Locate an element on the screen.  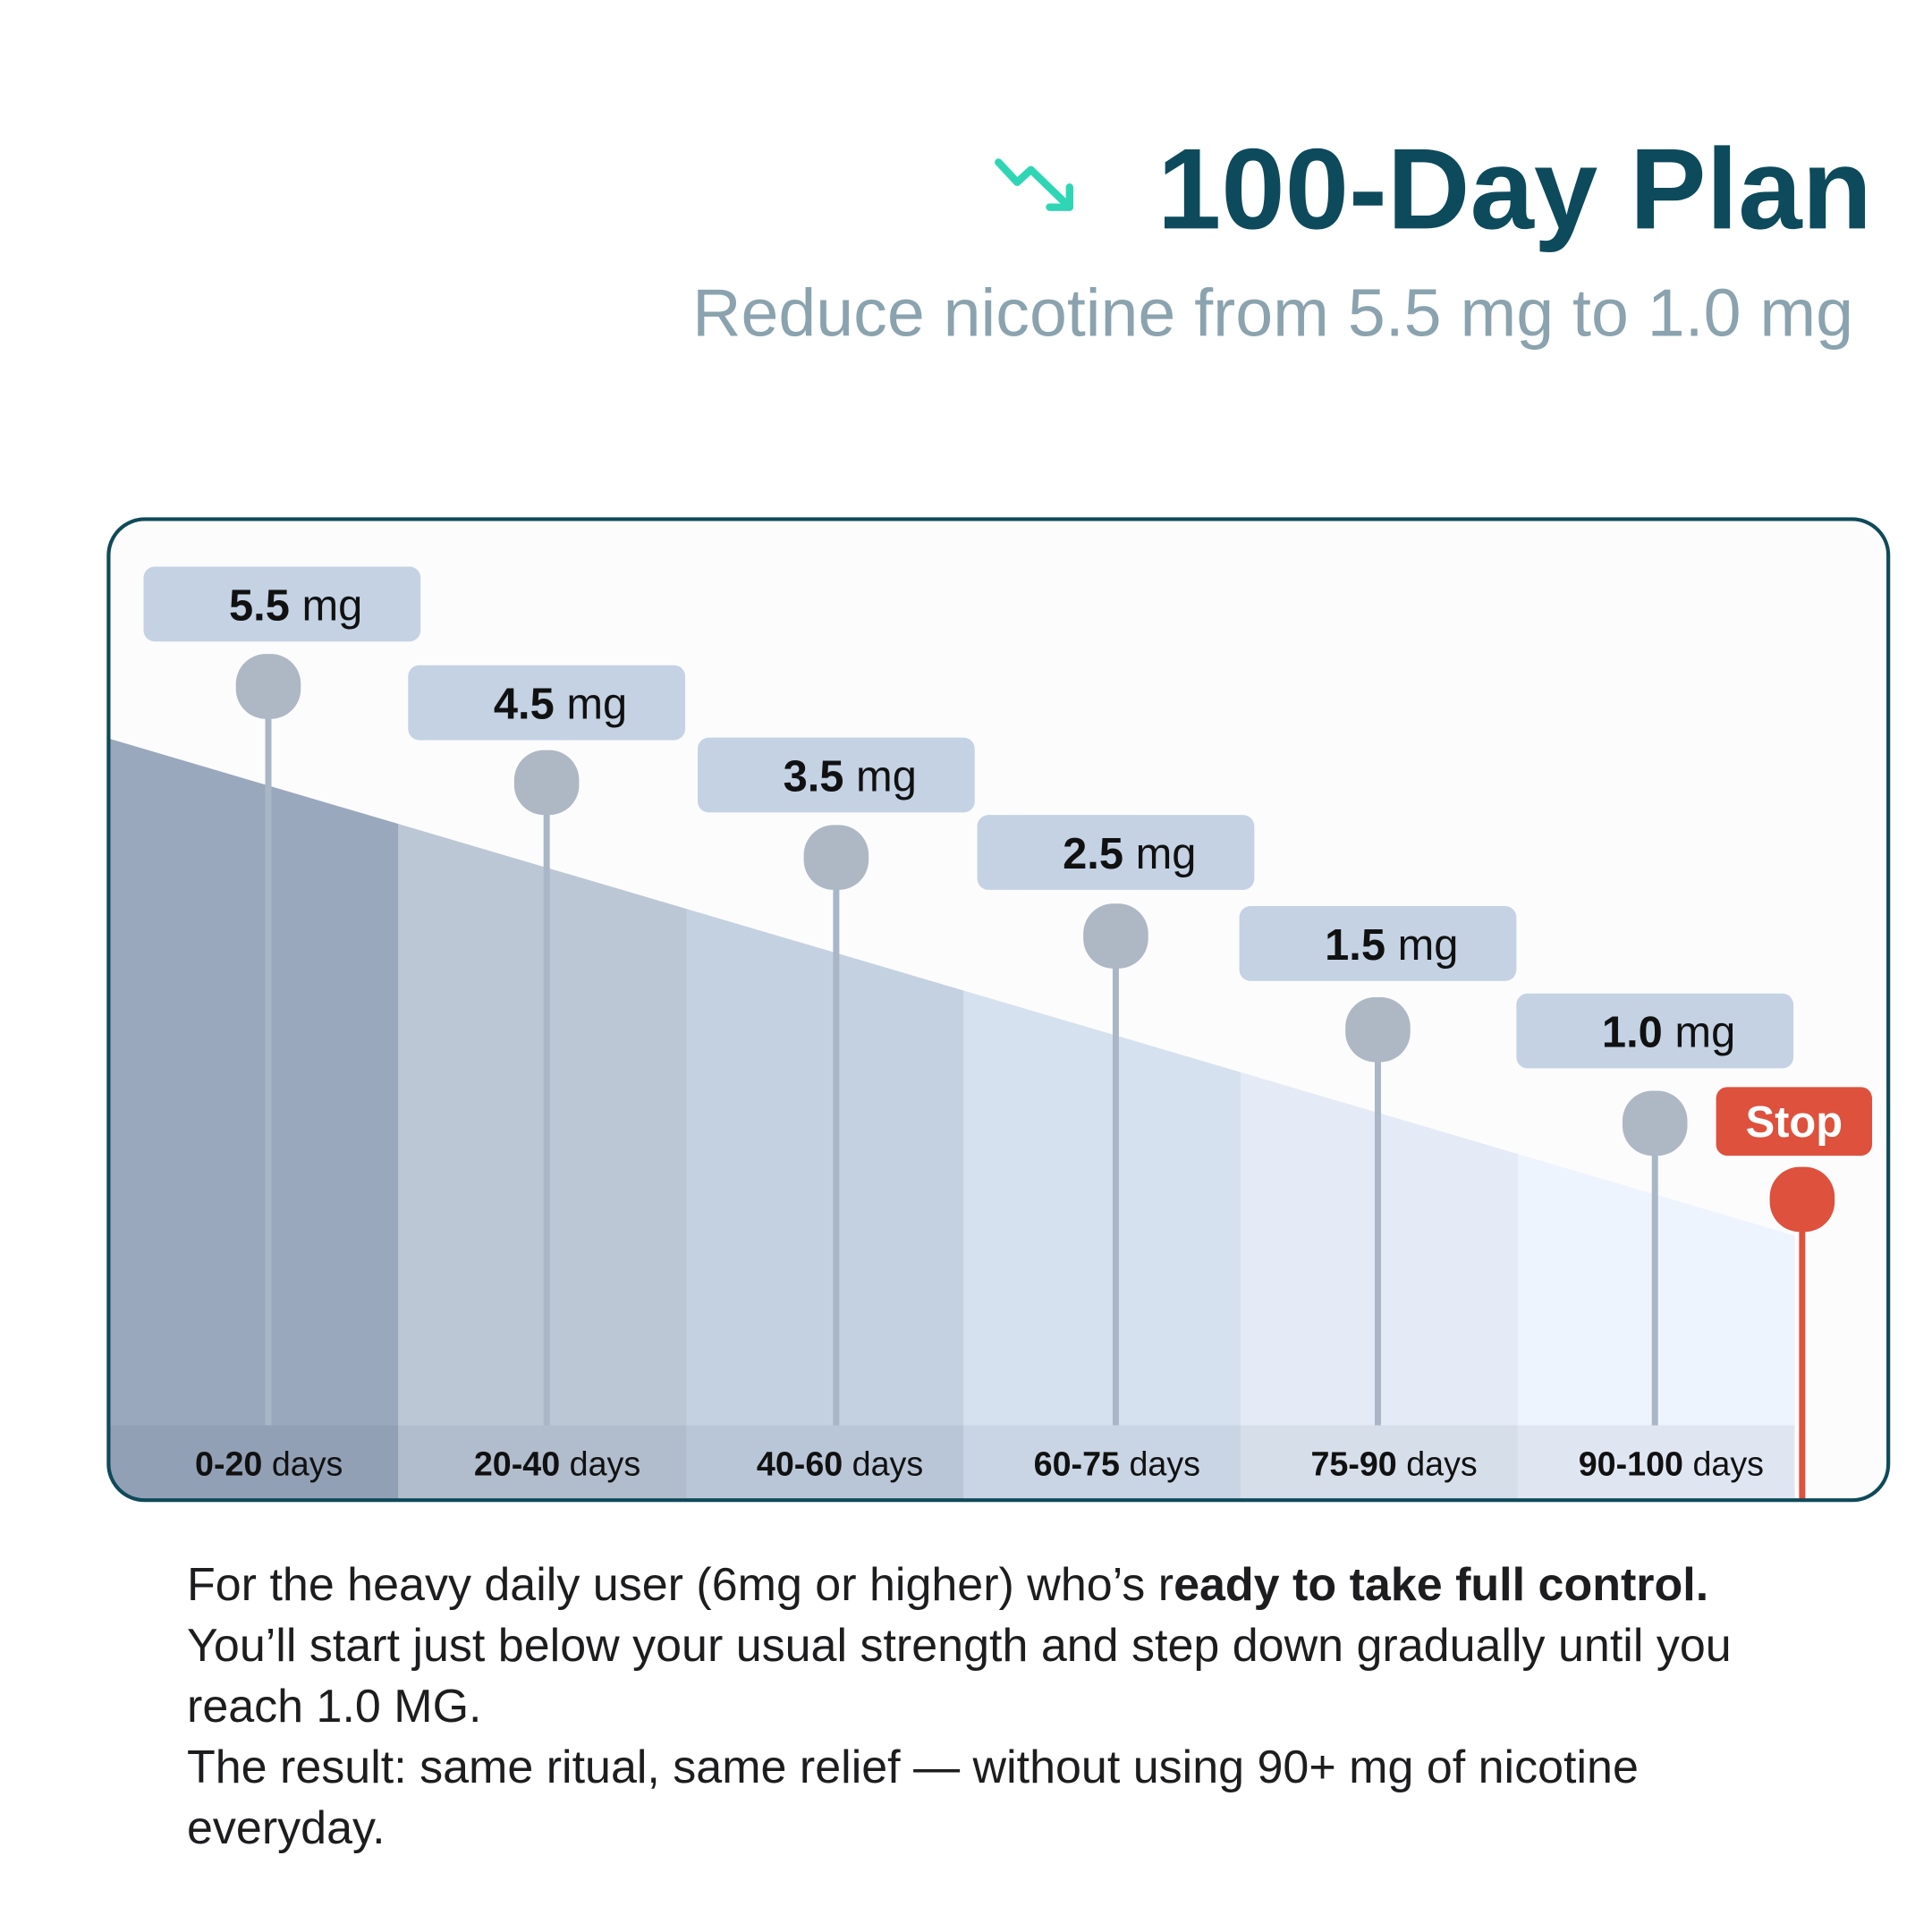
days-label: 20-40 days is located at coordinates (557, 1463).